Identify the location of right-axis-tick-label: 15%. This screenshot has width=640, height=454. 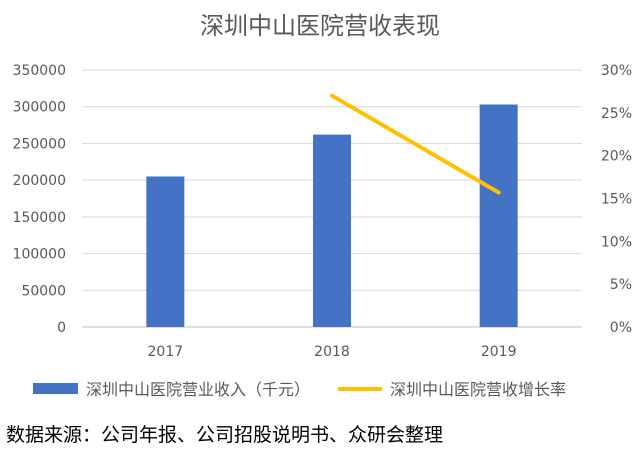
(616, 200).